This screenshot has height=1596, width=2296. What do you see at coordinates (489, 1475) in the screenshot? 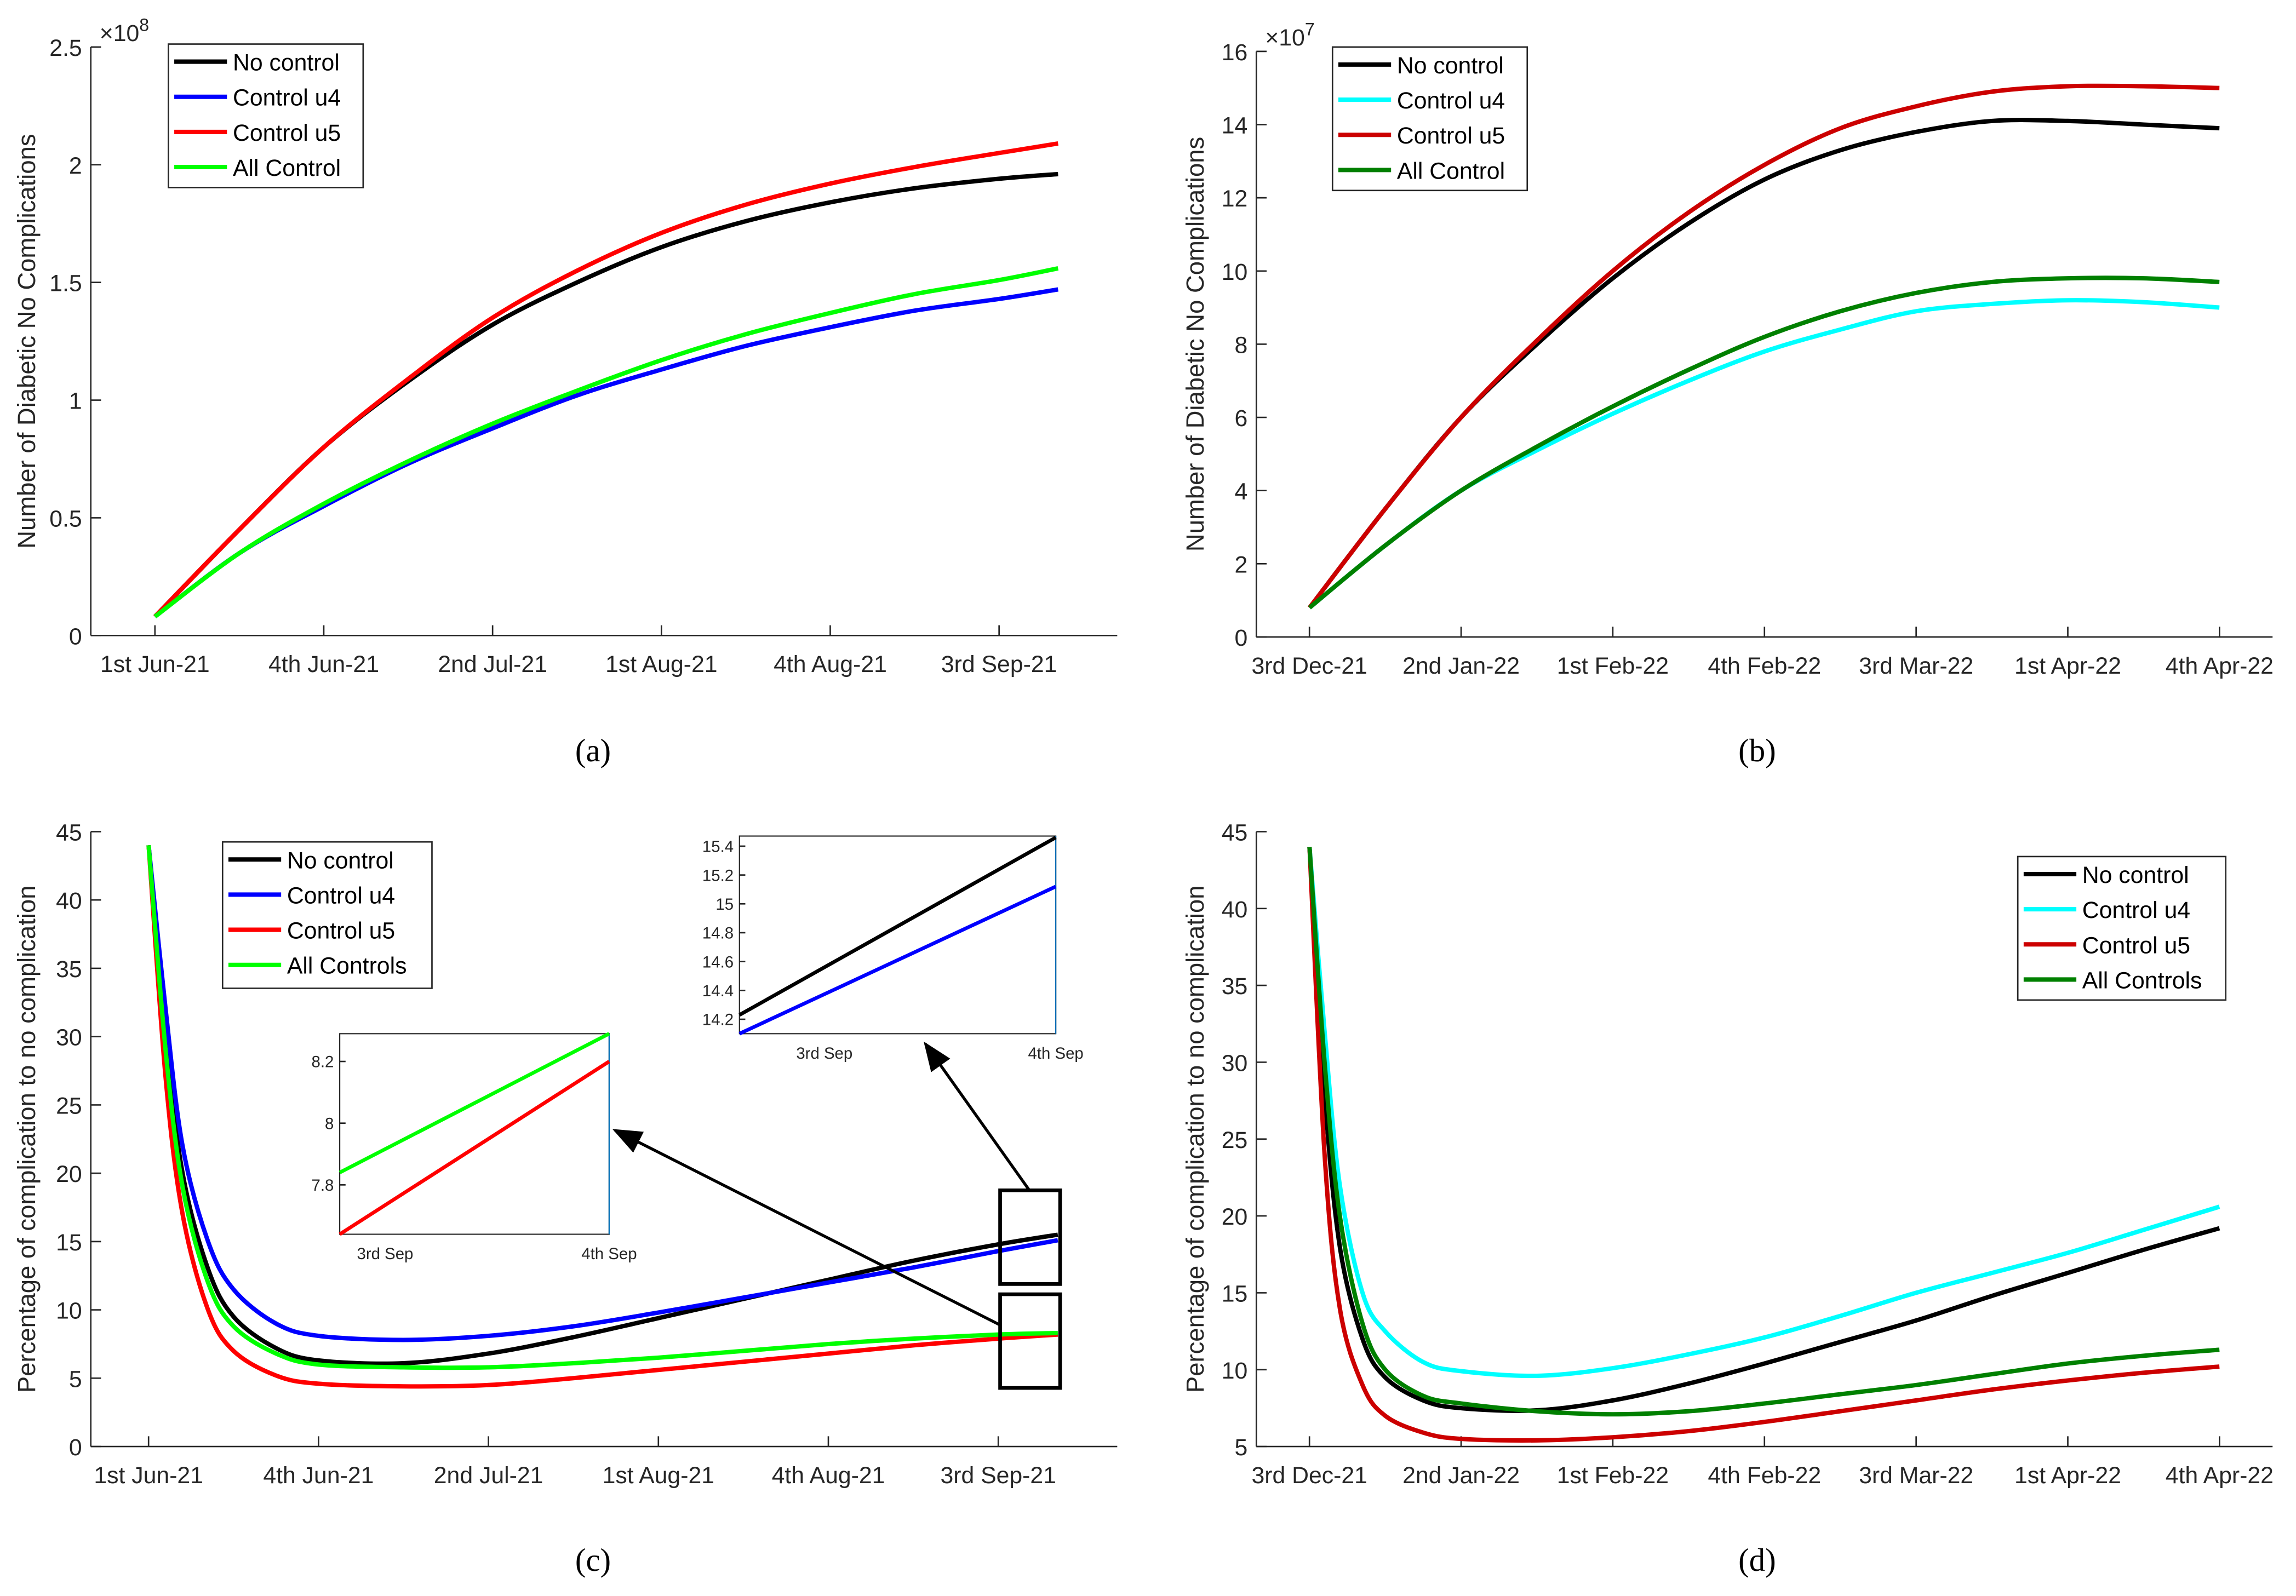
I see `x-tick-label: 2nd Jul-21` at bounding box center [489, 1475].